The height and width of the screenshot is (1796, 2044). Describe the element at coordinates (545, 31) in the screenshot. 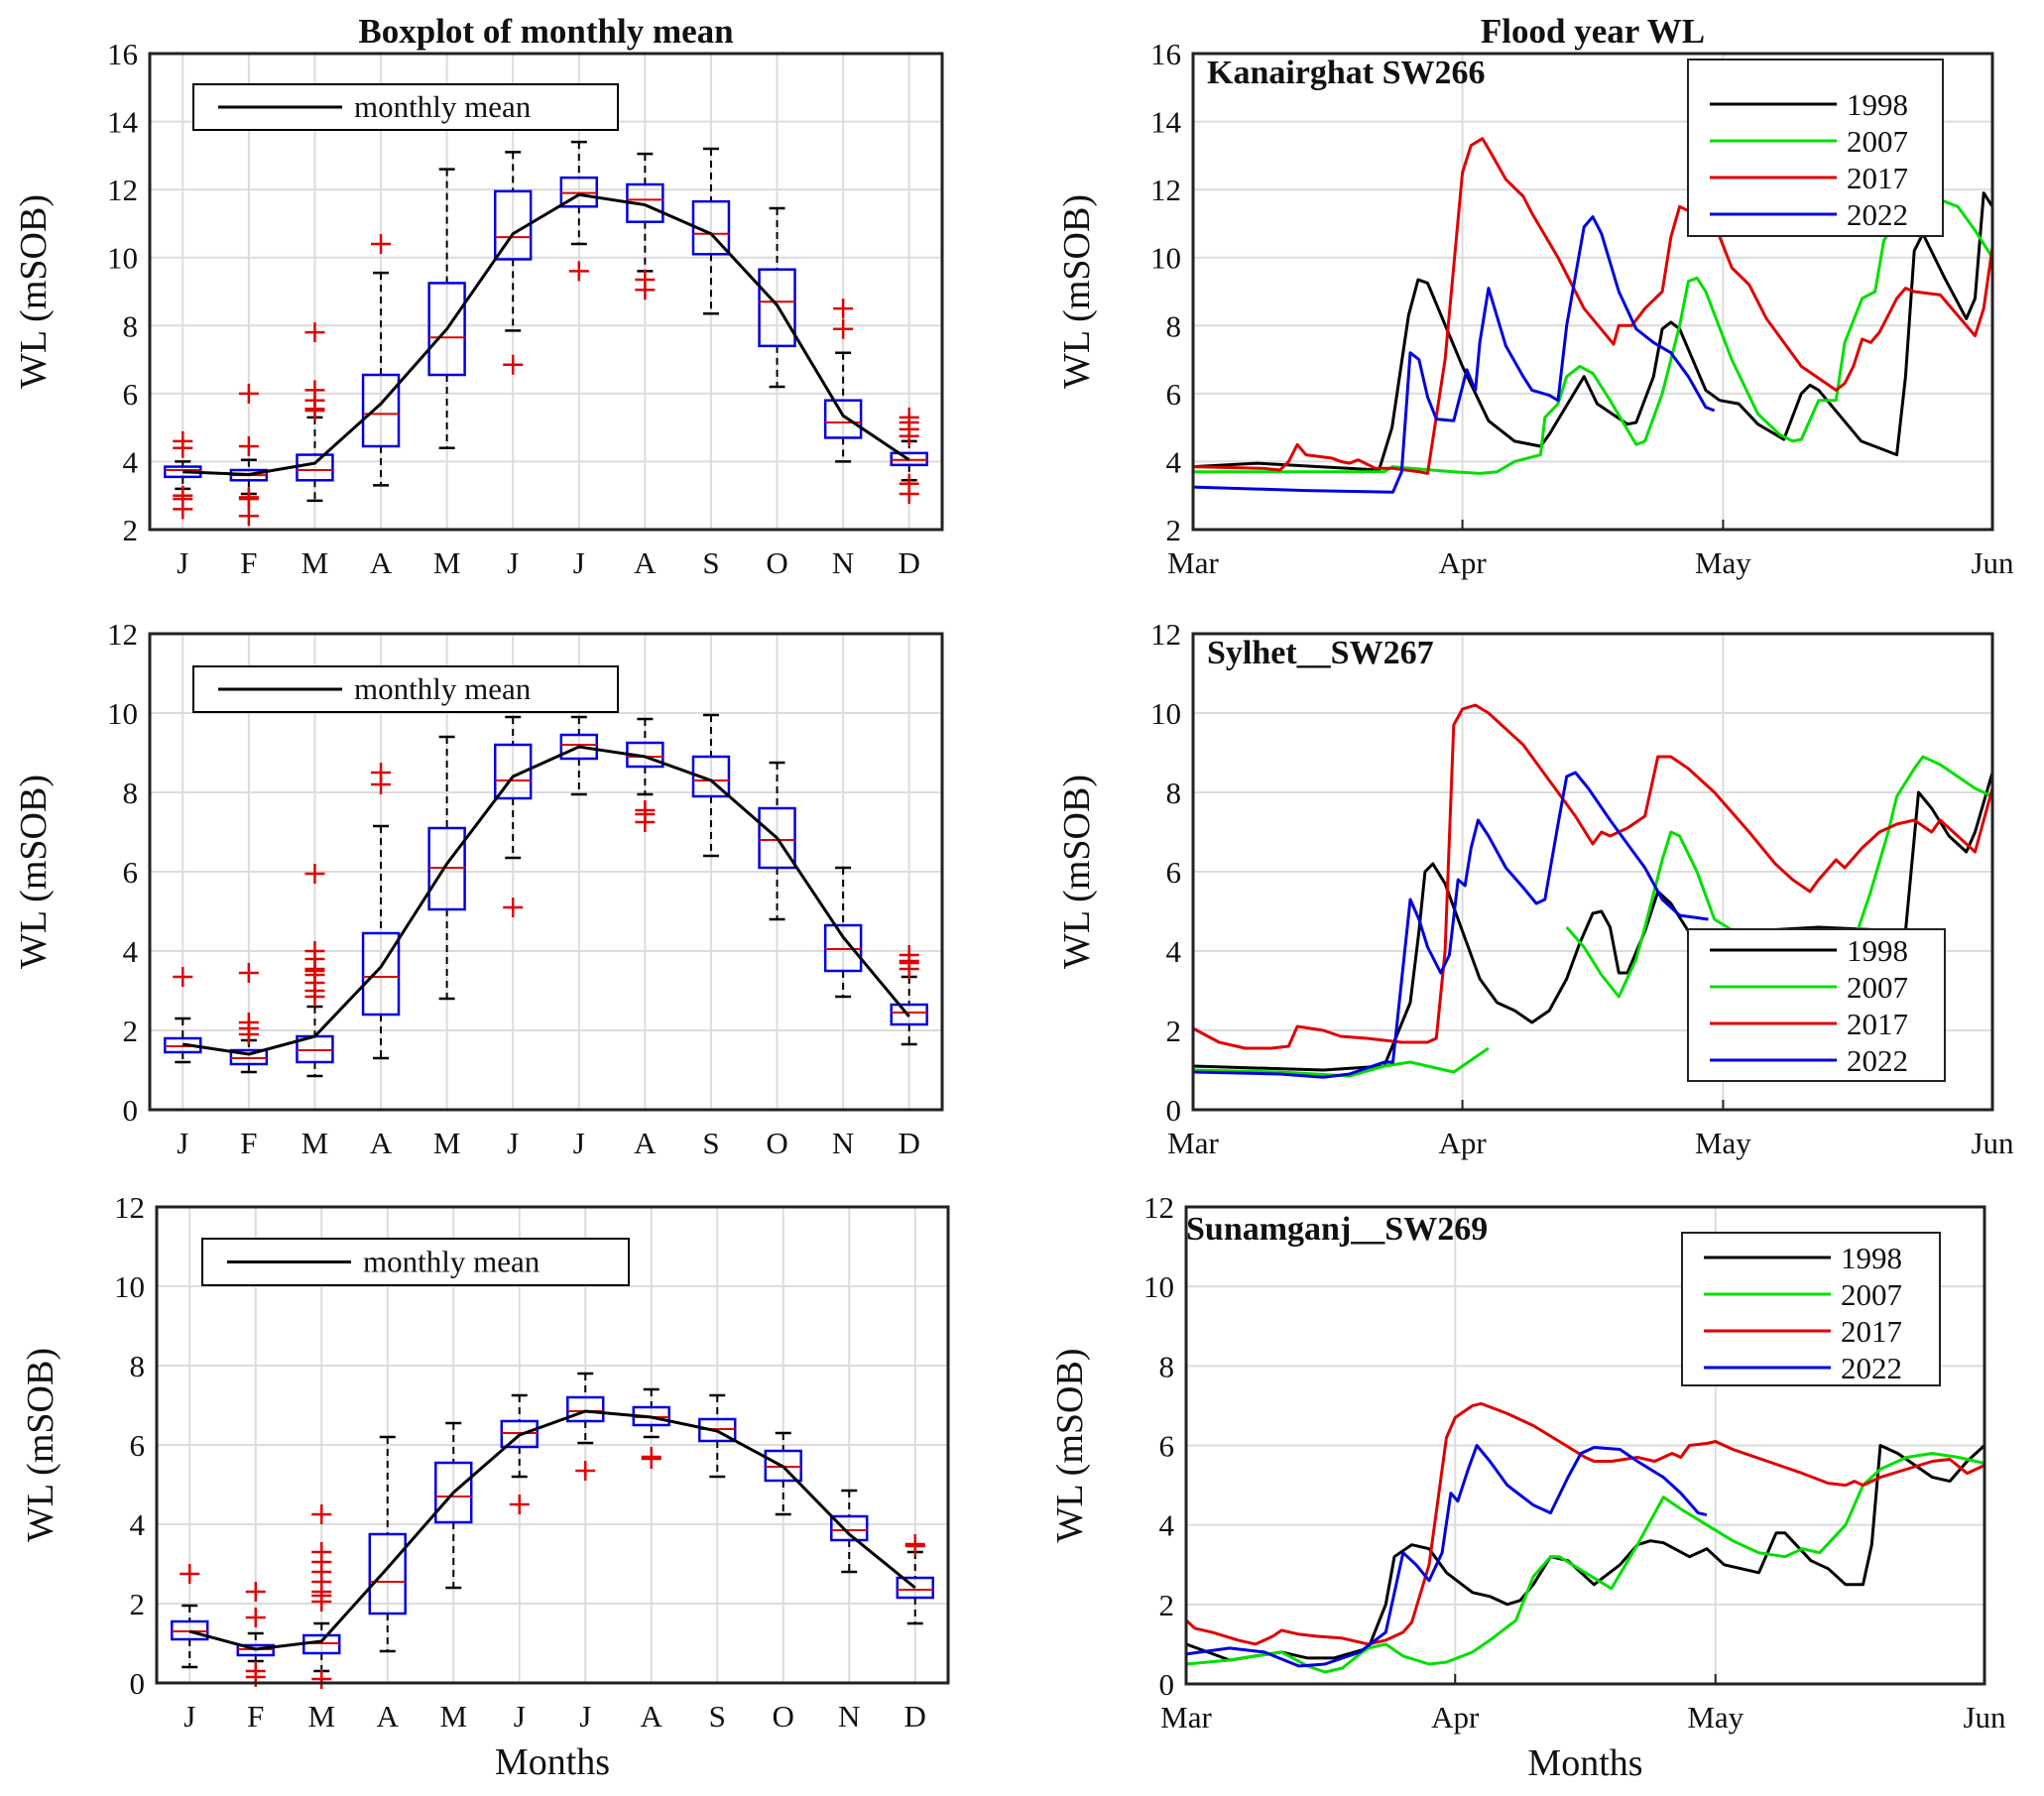

I see `chart-title: Boxplot of monthly mean` at that location.